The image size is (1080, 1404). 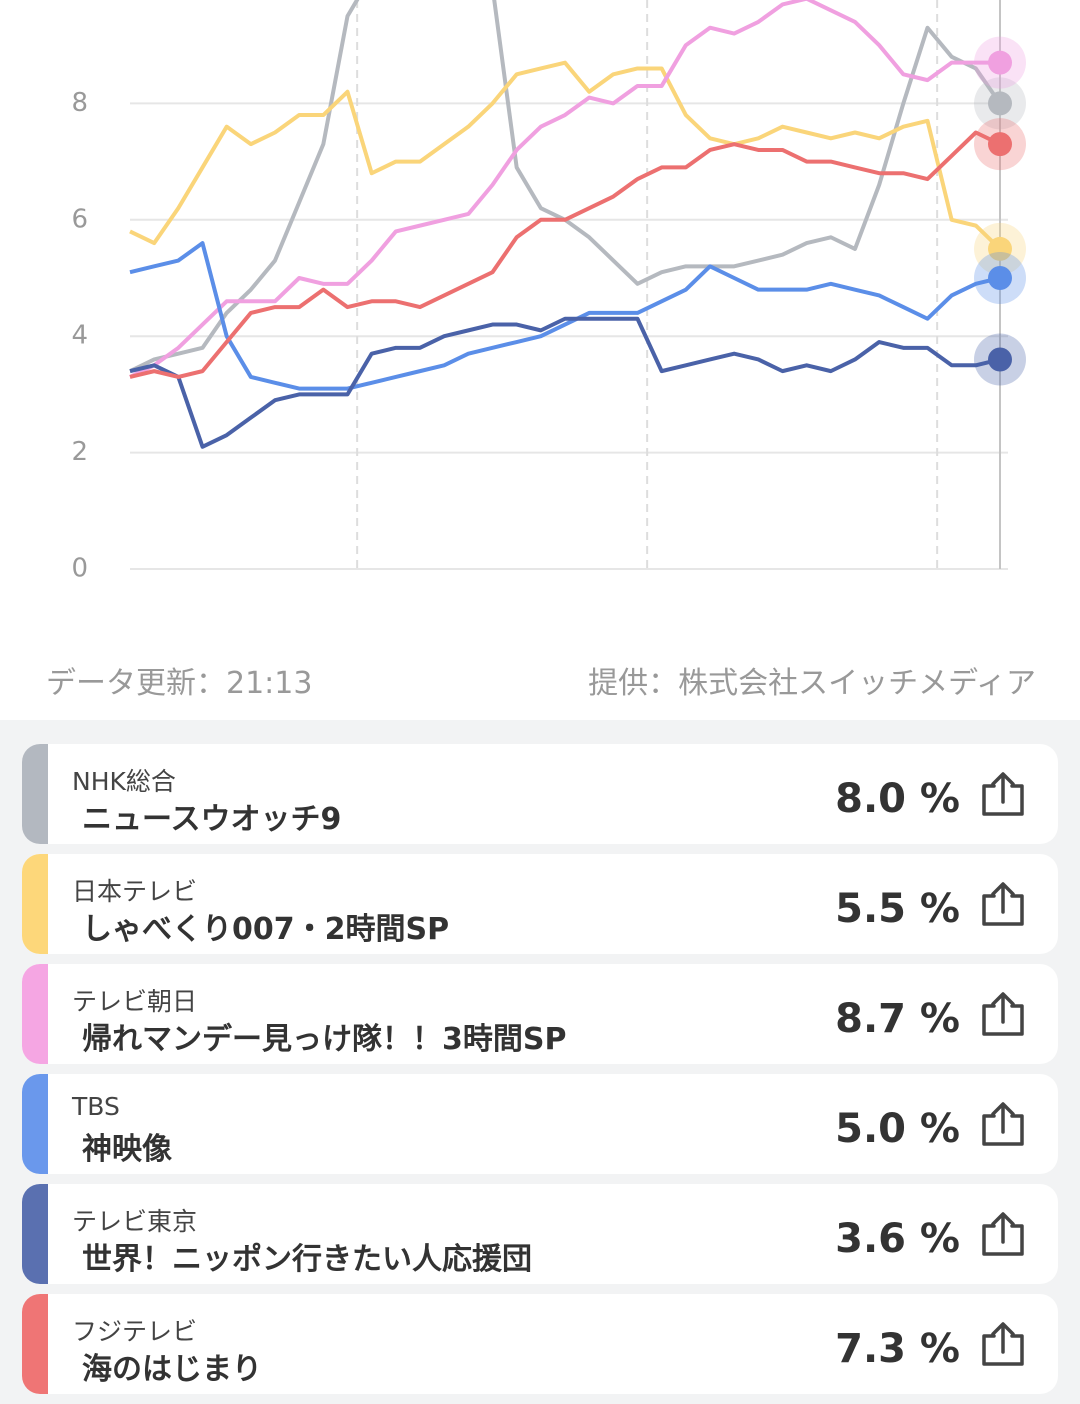 I want to click on rating: 3.6 %, so click(x=897, y=1239).